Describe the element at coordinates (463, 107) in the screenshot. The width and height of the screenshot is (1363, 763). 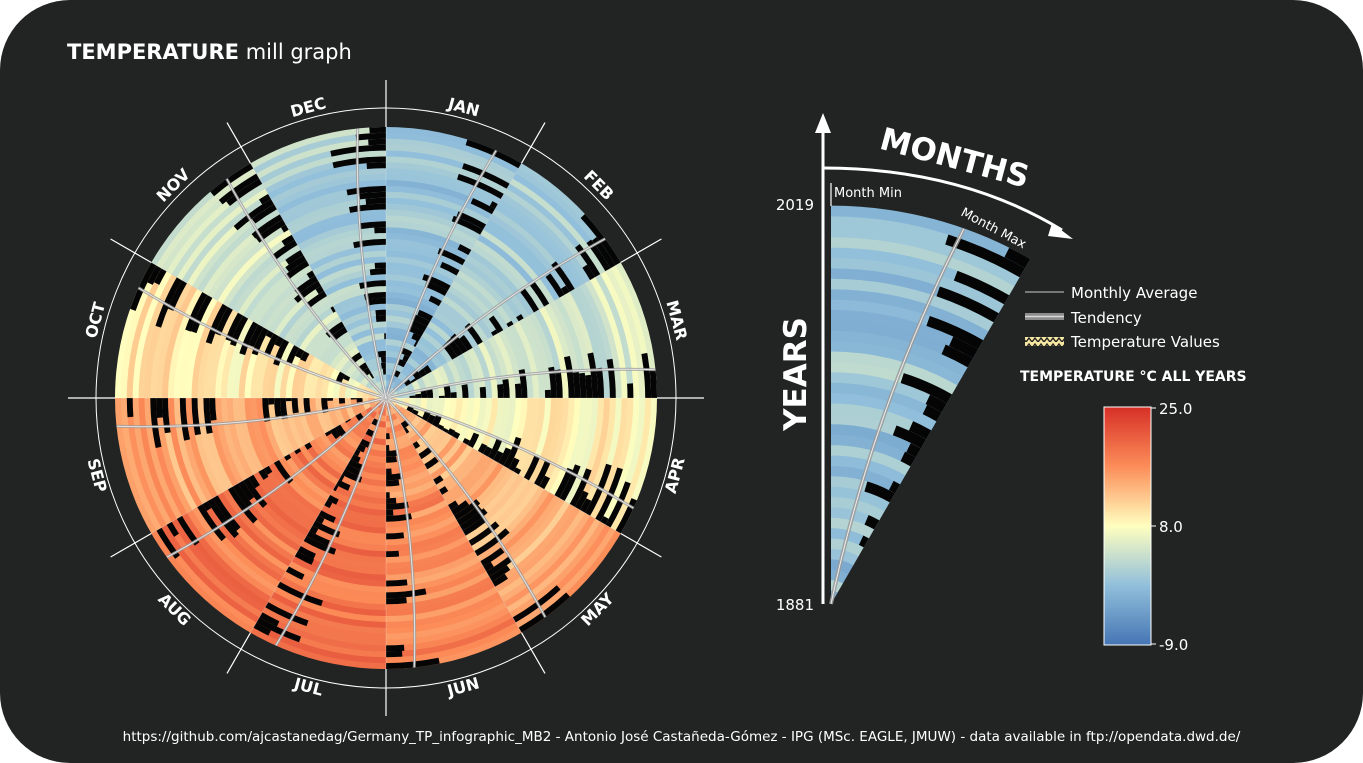
I see `month-label-jan: JAN` at that location.